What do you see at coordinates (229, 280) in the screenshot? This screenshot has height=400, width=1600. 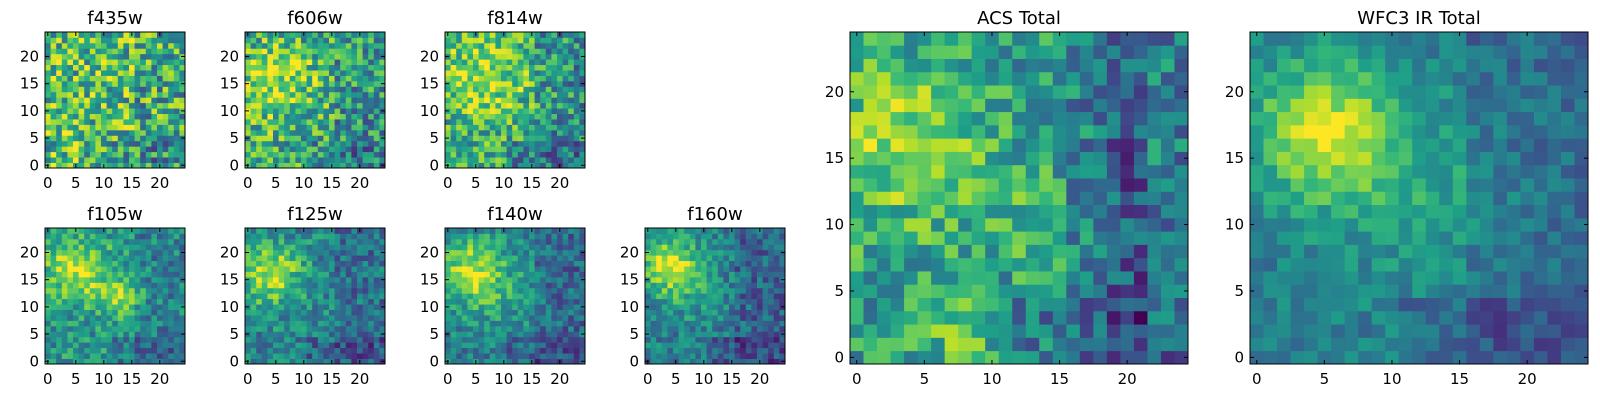 I see `y-tick-label: 15` at bounding box center [229, 280].